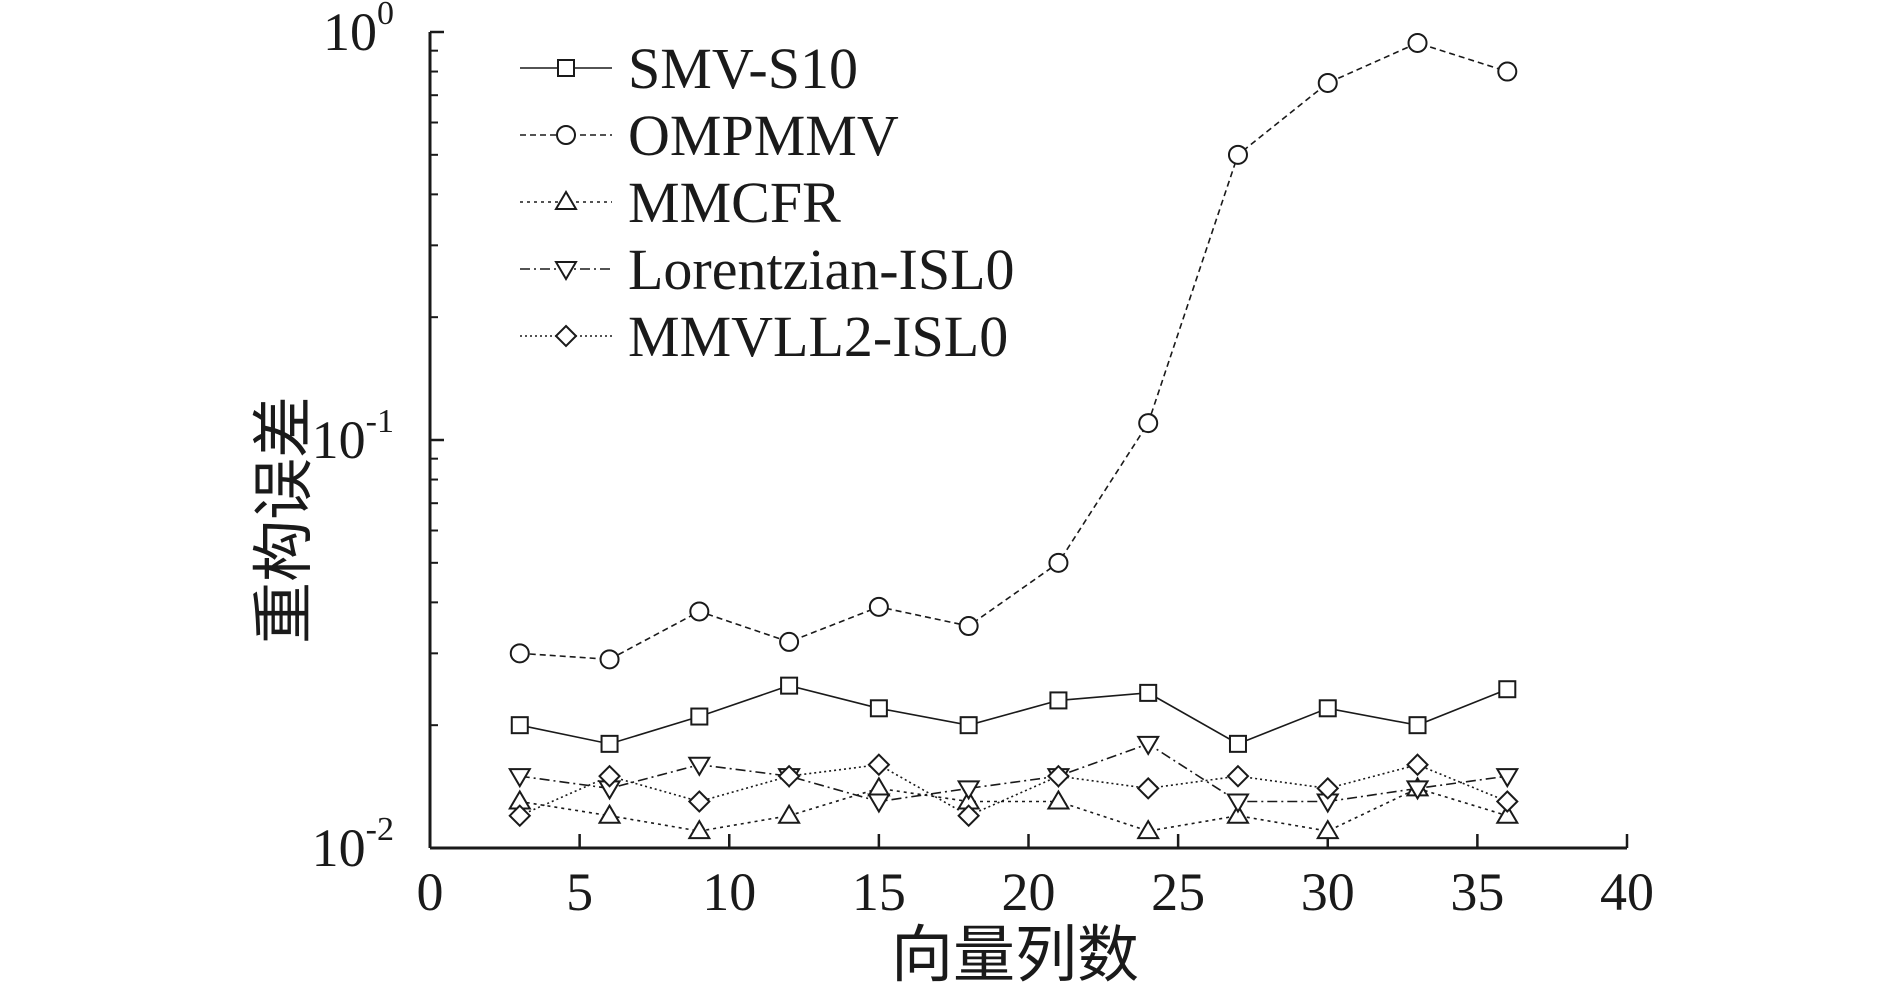 Image resolution: width=1889 pixels, height=993 pixels. What do you see at coordinates (1627, 892) in the screenshot?
I see `x-tick-label: 40` at bounding box center [1627, 892].